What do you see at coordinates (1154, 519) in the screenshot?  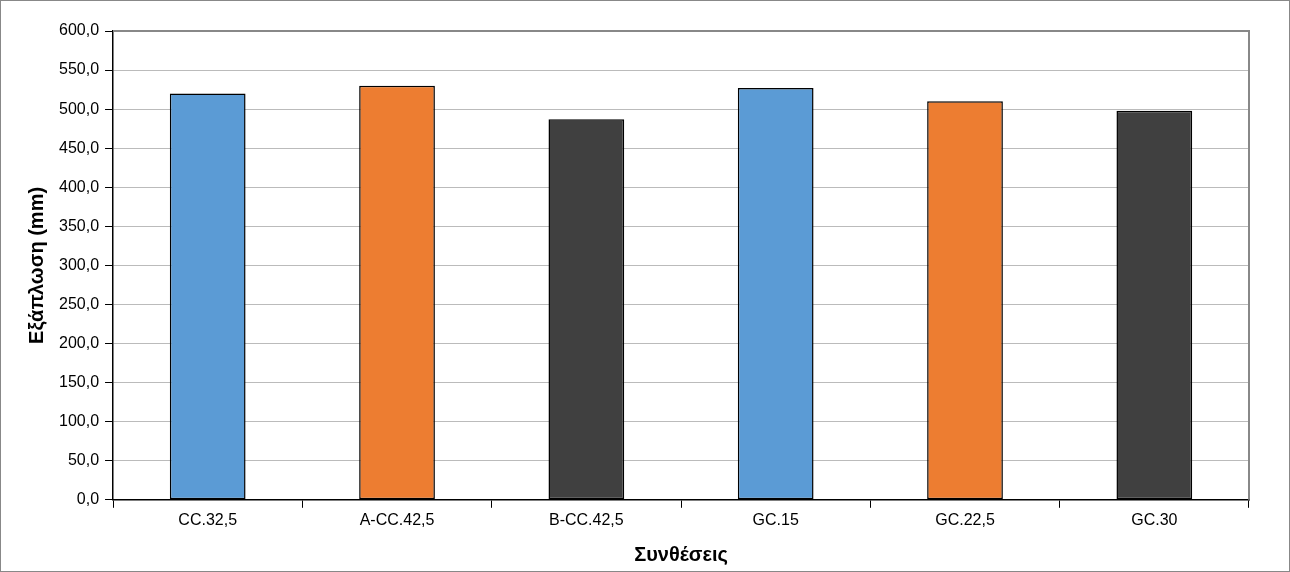 I see `x-tick-label: GC.30` at bounding box center [1154, 519].